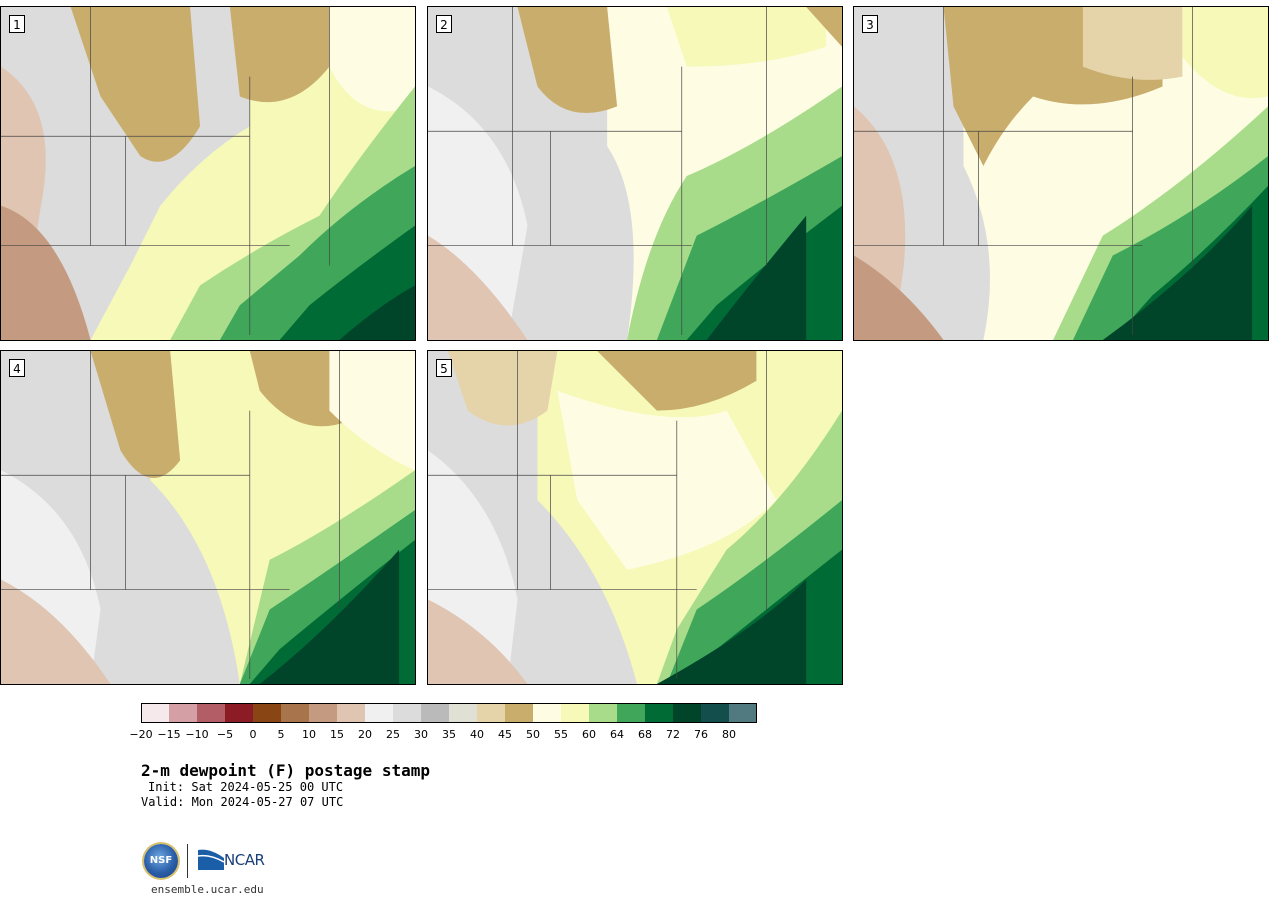 Image resolution: width=1280 pixels, height=901 pixels. I want to click on colorbar-tick-label: 35, so click(449, 734).